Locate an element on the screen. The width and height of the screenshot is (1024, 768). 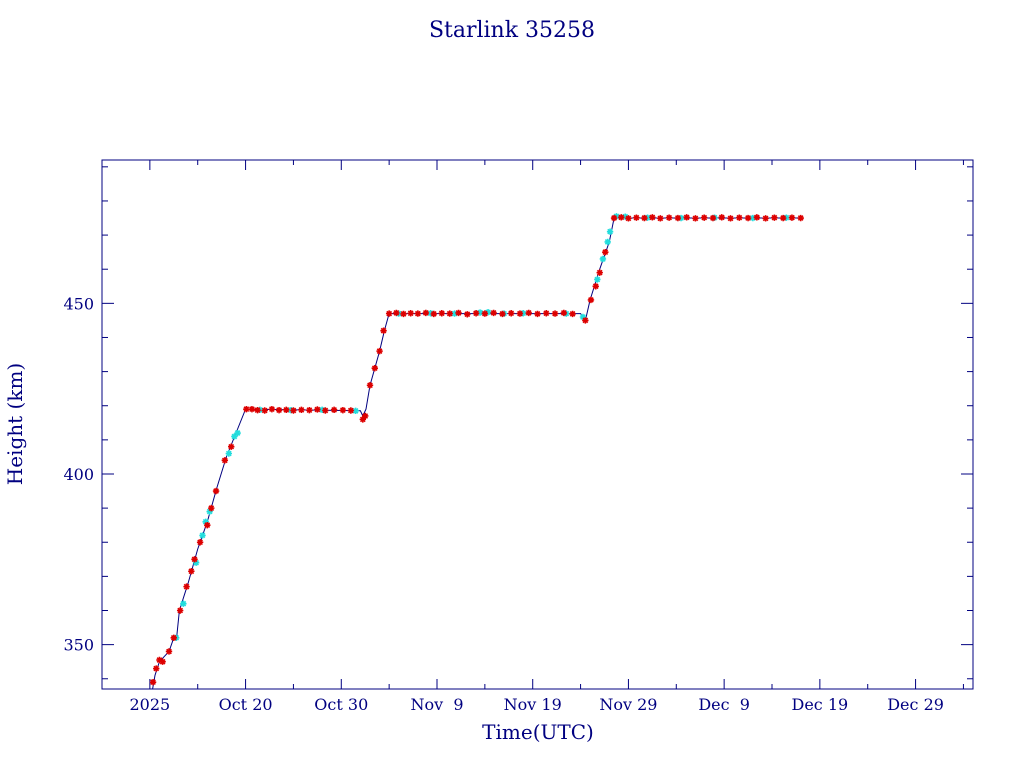
y-axis-label: Height (km) is located at coordinates (15, 424).